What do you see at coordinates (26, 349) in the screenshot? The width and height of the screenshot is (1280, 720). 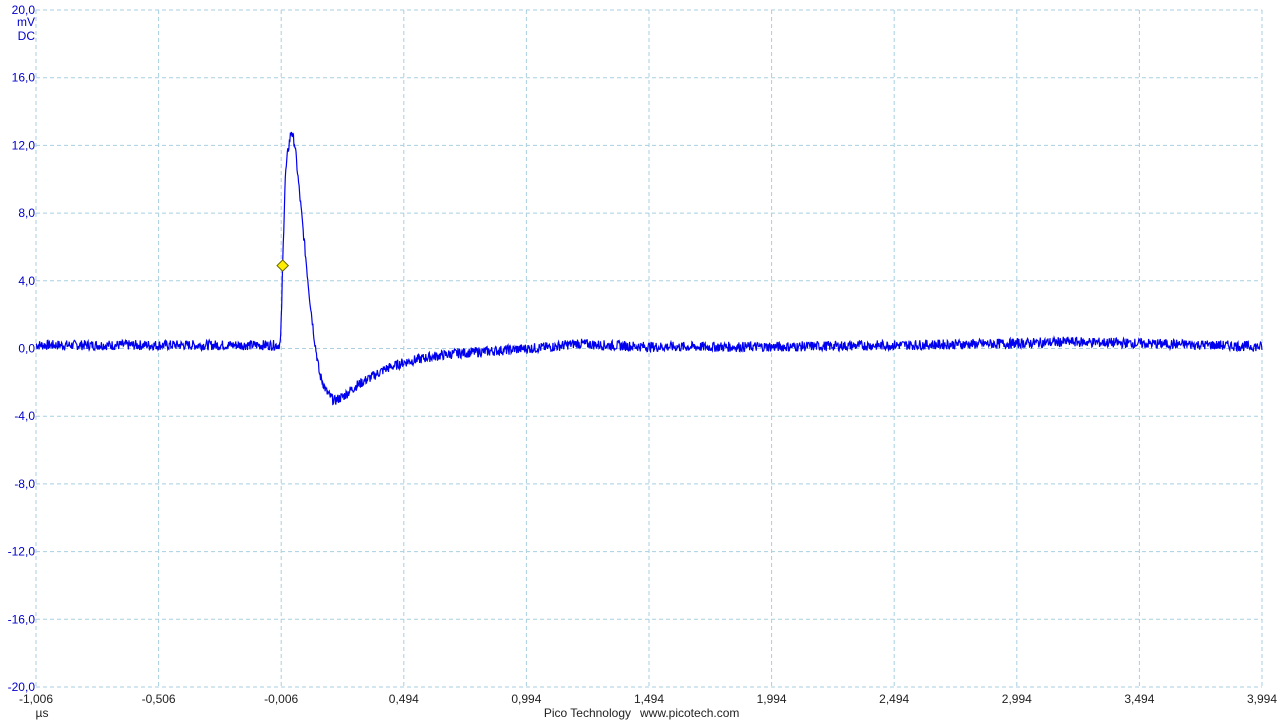 I see `y-tick-label: 0,0` at bounding box center [26, 349].